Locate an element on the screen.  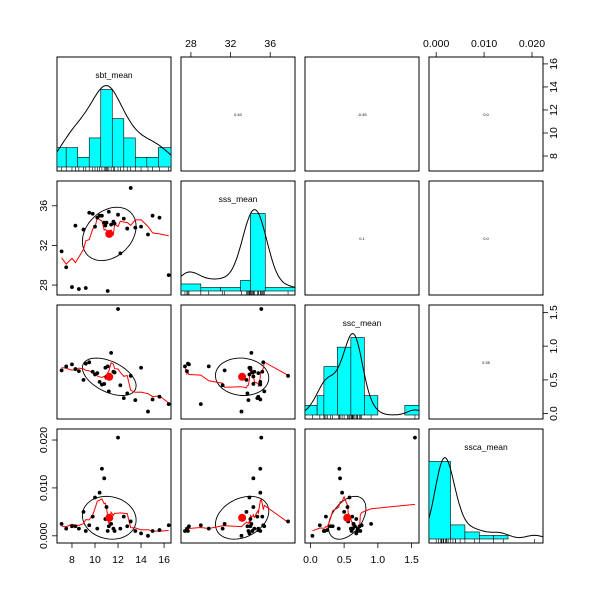
x-axis-bottom-sbt_mean: 8 10 12 14 16 is located at coordinates (119, 554).